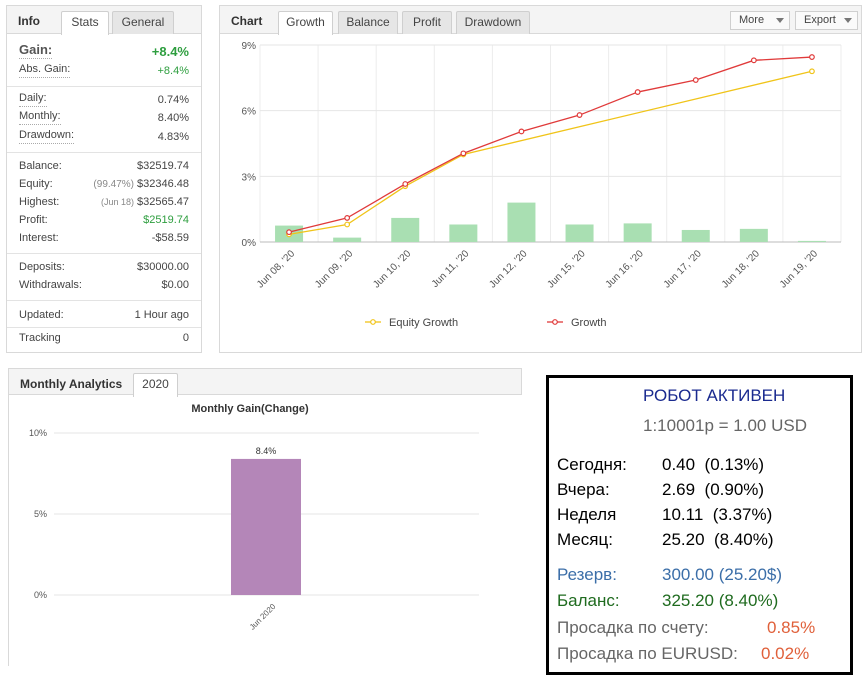  I want to click on export-dropdown: Export, so click(826, 20).